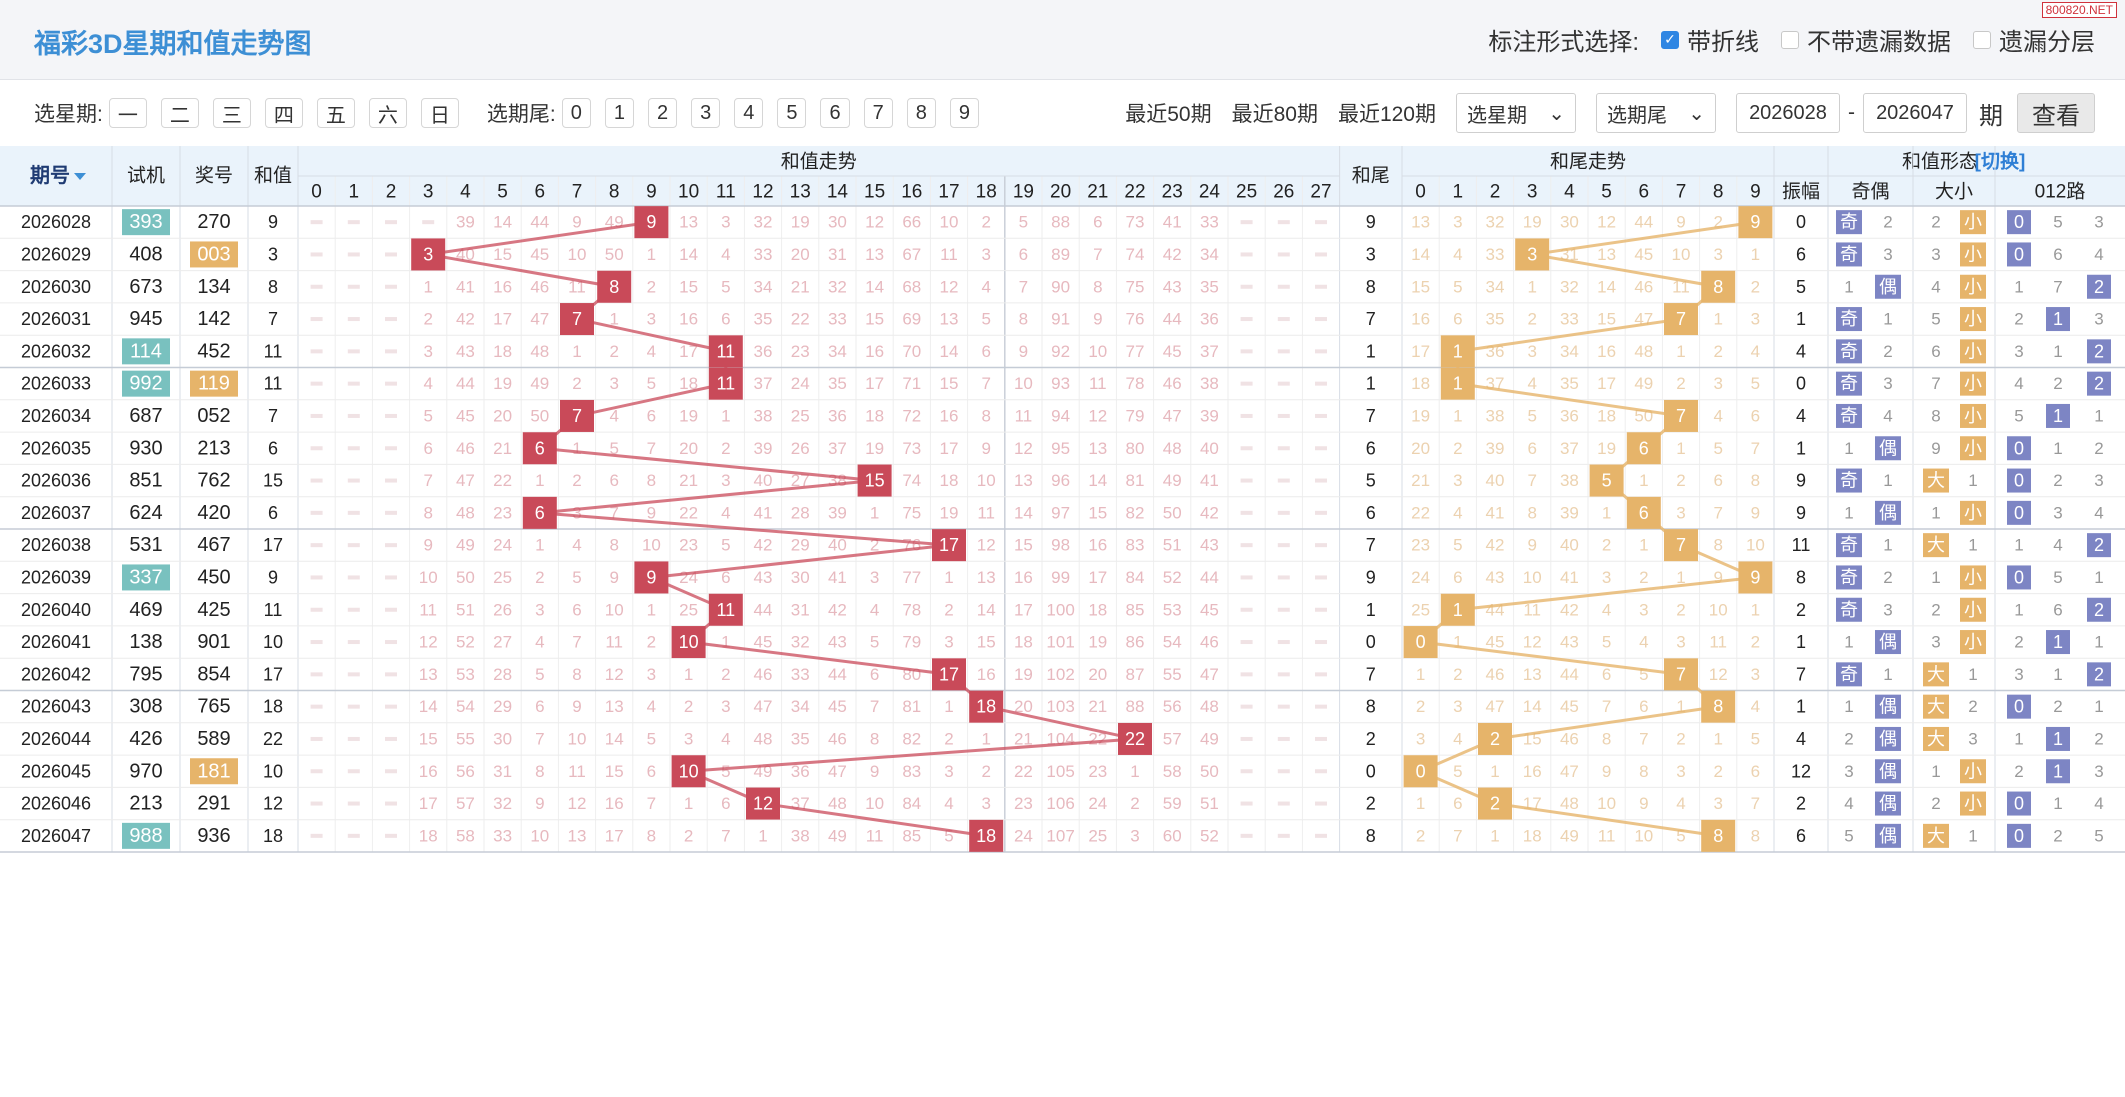  Describe the element at coordinates (964, 113) in the screenshot. I see `tail-chip: 9` at that location.